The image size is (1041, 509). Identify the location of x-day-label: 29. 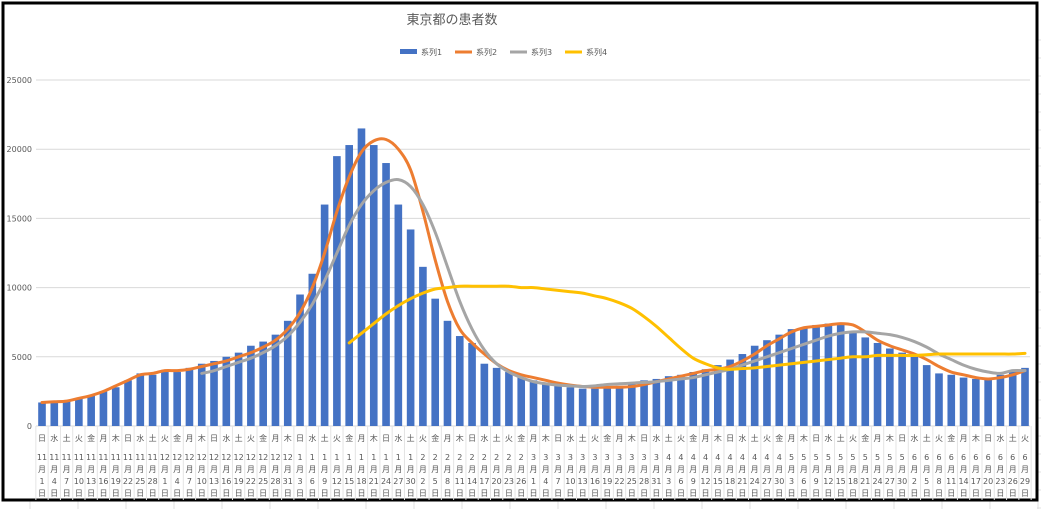
(1025, 481).